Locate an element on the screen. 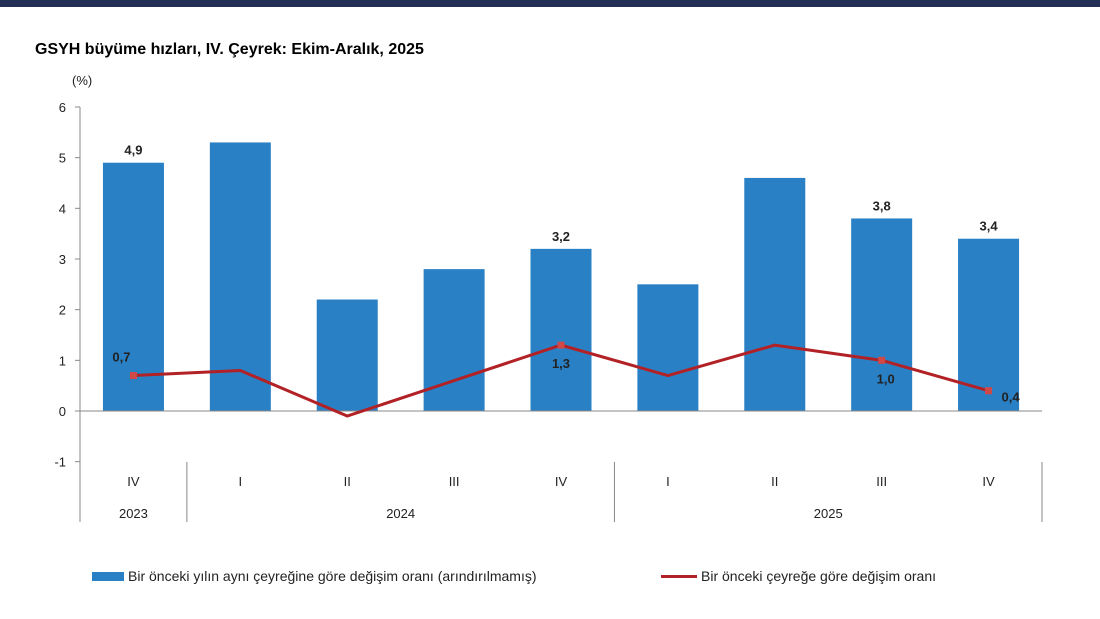 Image resolution: width=1100 pixels, height=619 pixels. y-tick-label: 2 is located at coordinates (62, 310).